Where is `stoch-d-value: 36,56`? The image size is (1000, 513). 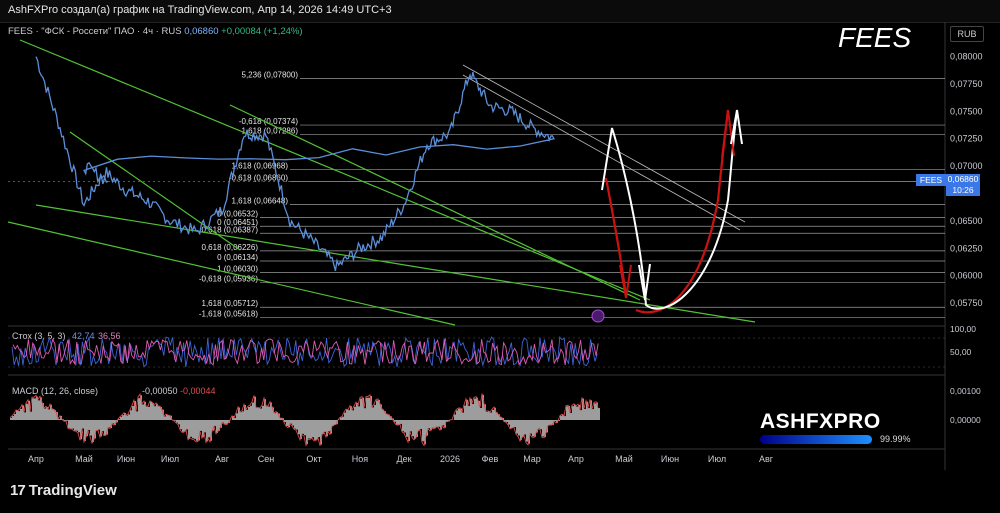
stoch-d-value: 36,56 is located at coordinates (109, 336).